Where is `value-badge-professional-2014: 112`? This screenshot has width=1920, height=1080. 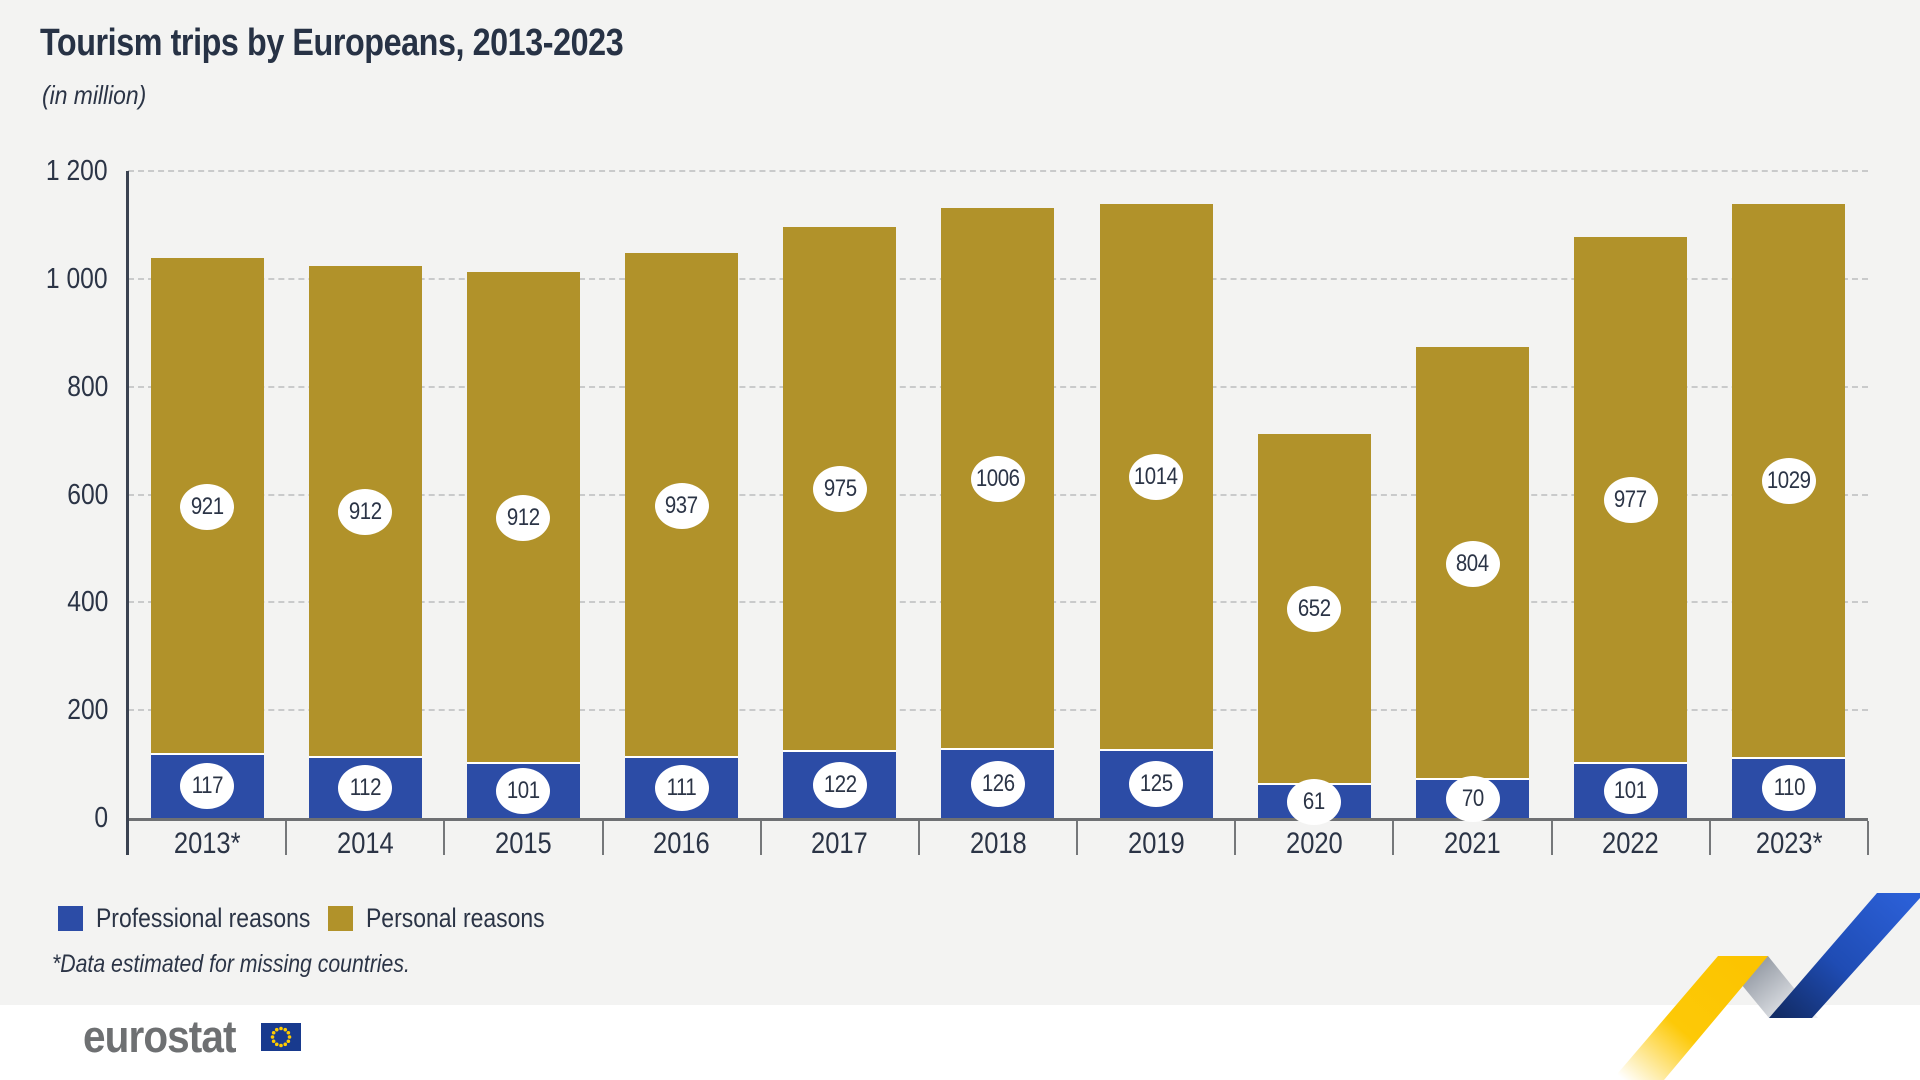
value-badge-professional-2014: 112 is located at coordinates (365, 787).